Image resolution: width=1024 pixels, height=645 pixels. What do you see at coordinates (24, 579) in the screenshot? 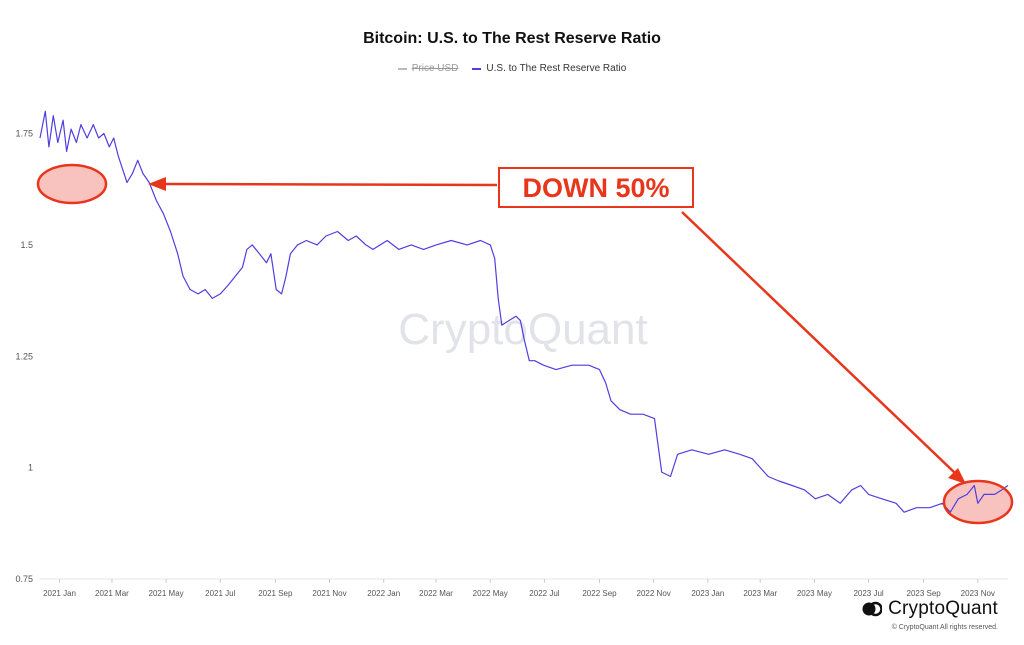
I see `y-tick-label: 0.75` at bounding box center [24, 579].